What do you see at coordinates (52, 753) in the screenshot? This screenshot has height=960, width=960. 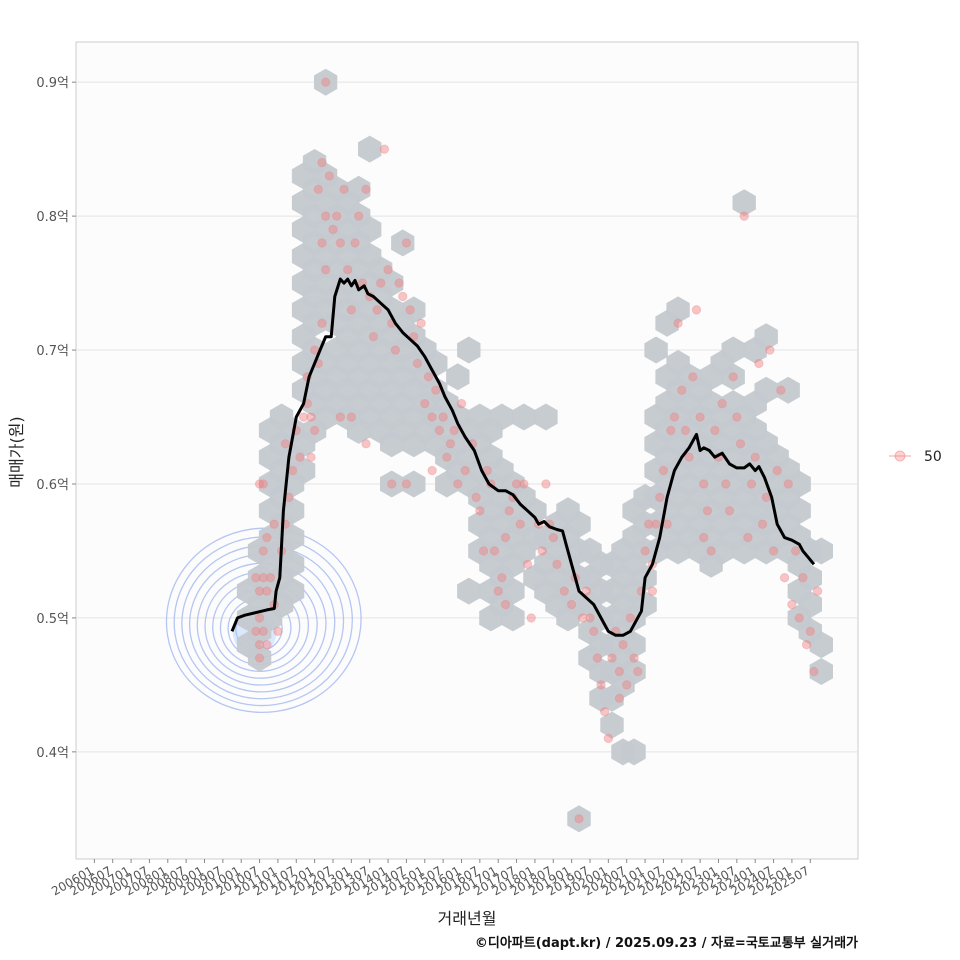 I see `y-tick-label: 0.4억` at bounding box center [52, 753].